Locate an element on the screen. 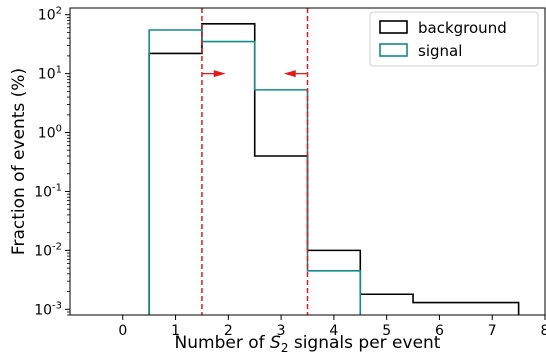  legend-swatch-background is located at coordinates (393, 27).